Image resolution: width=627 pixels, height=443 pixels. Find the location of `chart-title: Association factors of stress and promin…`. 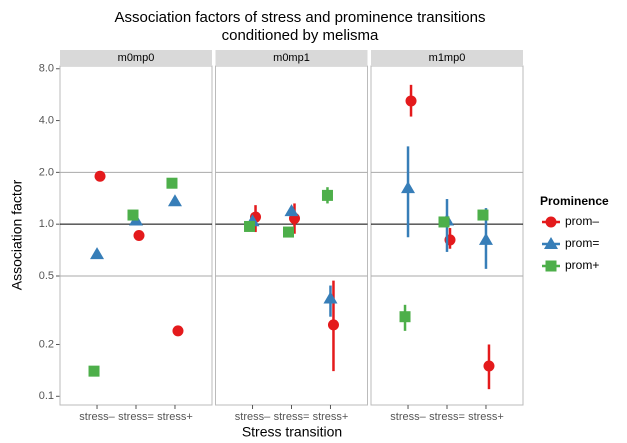

chart-title: Association factors of stress and promin… is located at coordinates (299, 17).